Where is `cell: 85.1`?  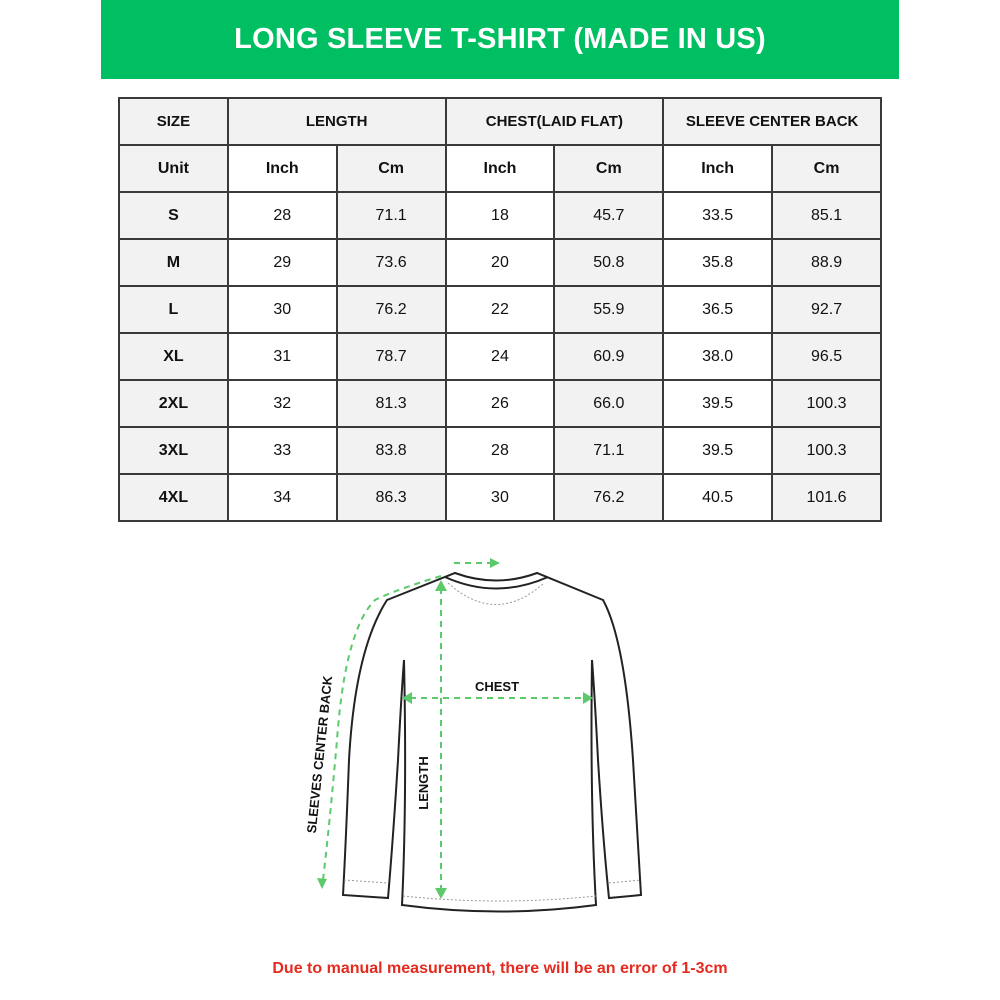
cell: 85.1 is located at coordinates (826, 215).